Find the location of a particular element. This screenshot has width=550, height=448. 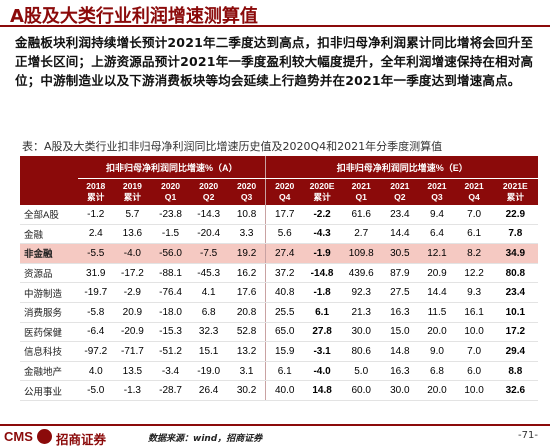

column-header: 2020 Q3 is located at coordinates (247, 192).